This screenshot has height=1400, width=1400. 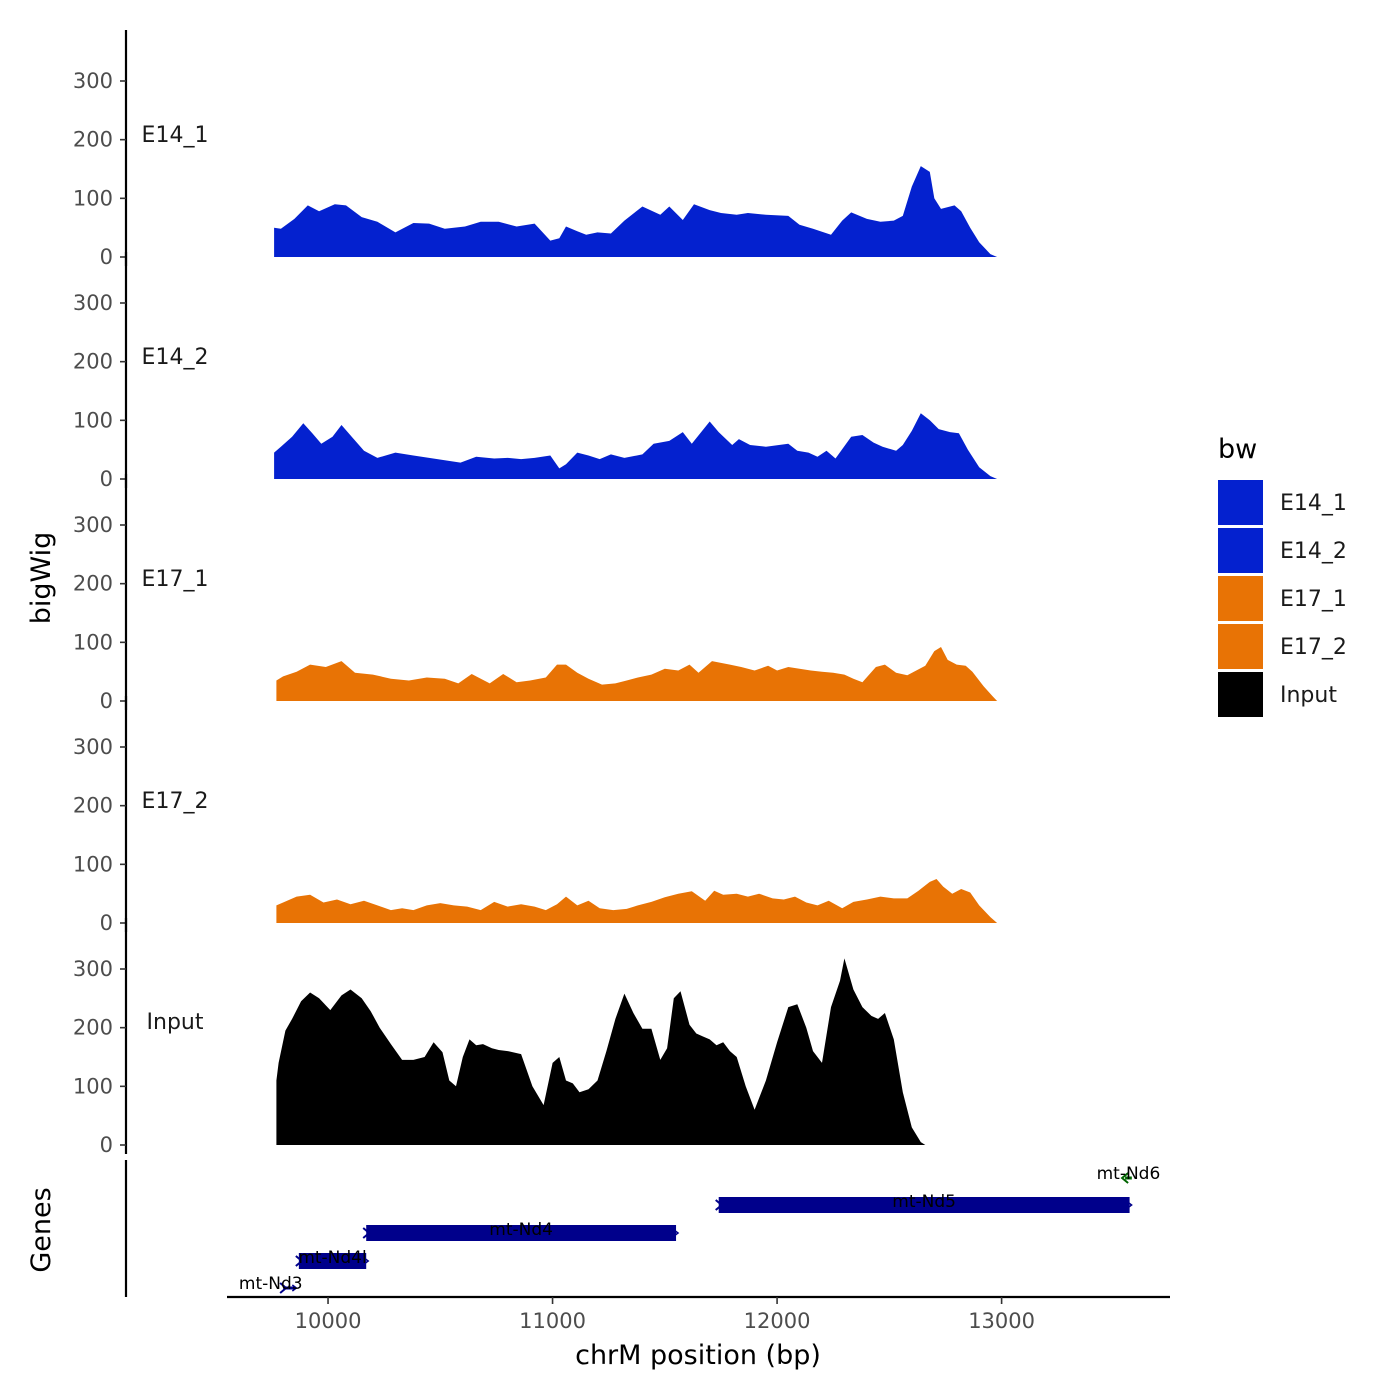 I want to click on track-label: Input, so click(x=175, y=1022).